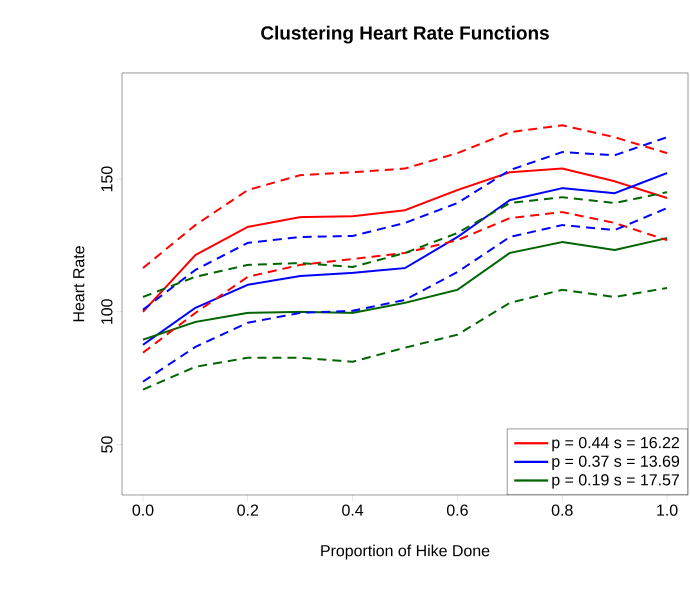 Image resolution: width=690 pixels, height=603 pixels. Describe the element at coordinates (405, 552) in the screenshot. I see `x-axis-title: Proportion of Hike Done` at that location.